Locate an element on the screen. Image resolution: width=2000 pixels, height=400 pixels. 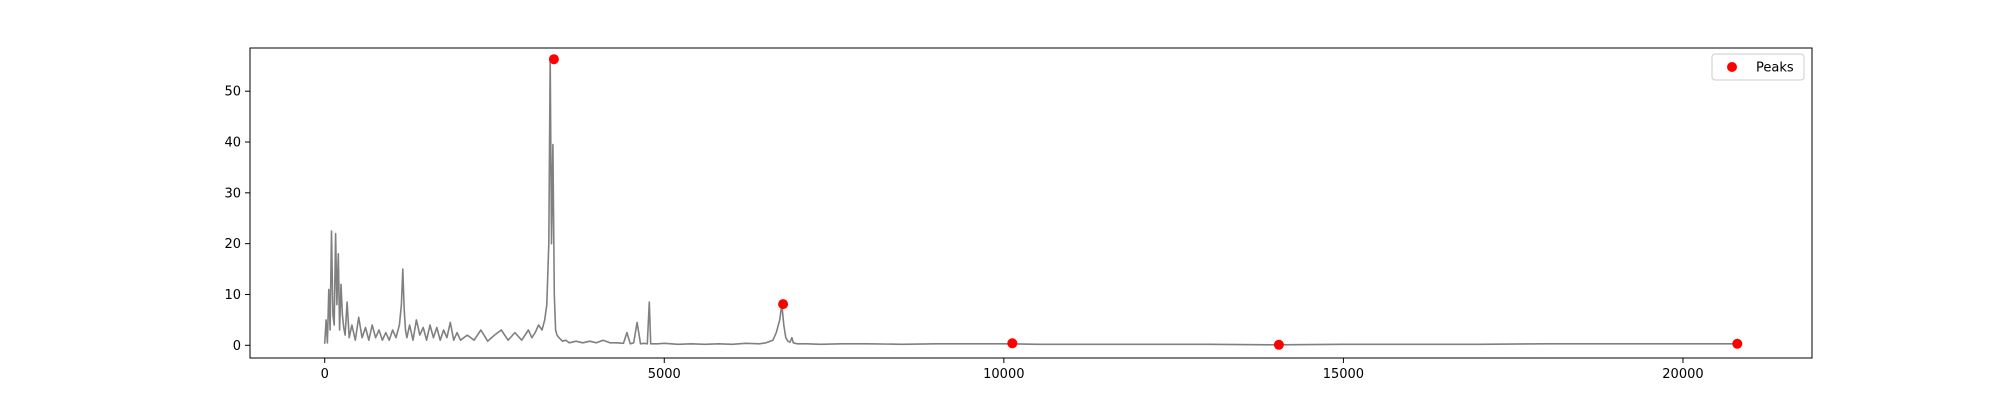
legend-marker-peaks is located at coordinates (1732, 67).